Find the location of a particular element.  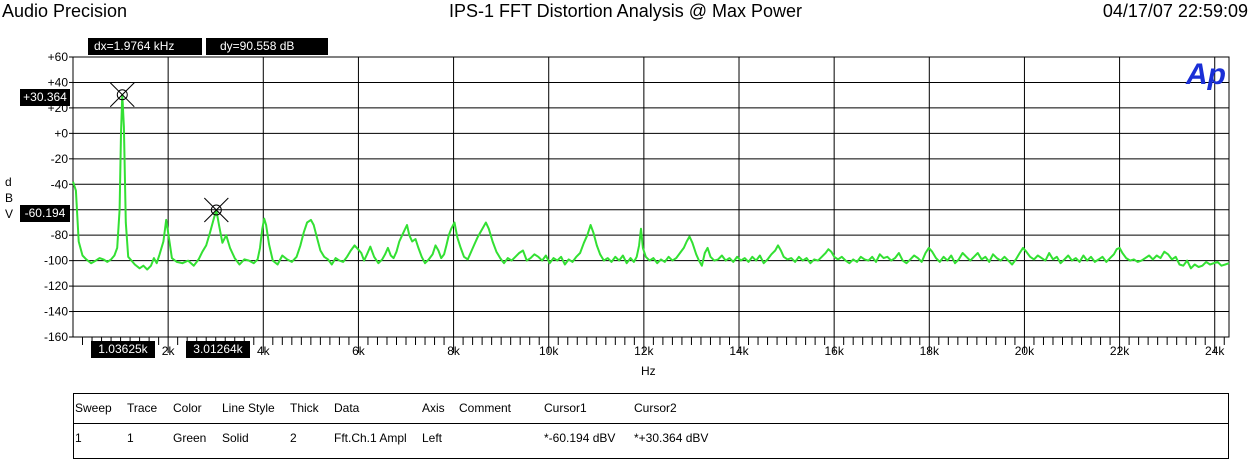

cursor2-marker-cross-b is located at coordinates (122, 95).